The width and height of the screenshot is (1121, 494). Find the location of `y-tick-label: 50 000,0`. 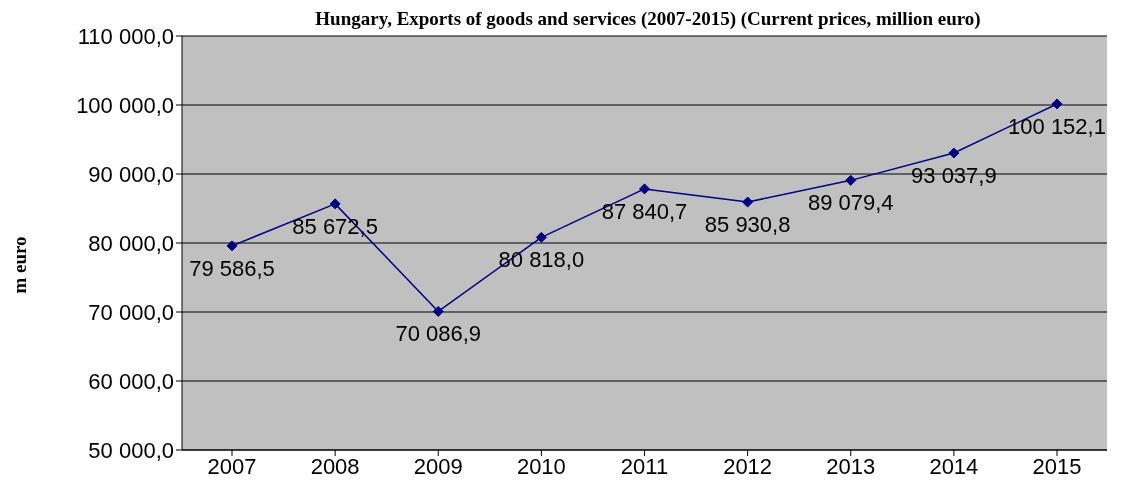

y-tick-label: 50 000,0 is located at coordinates (131, 450).